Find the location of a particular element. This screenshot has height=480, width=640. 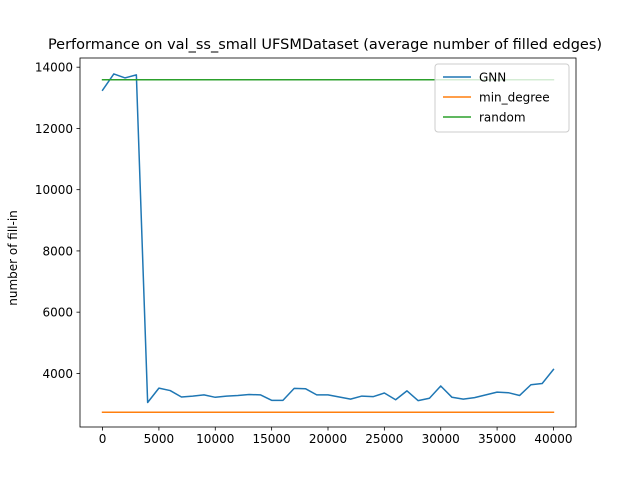

x-tick-label-40000: 40000 is located at coordinates (553, 439).